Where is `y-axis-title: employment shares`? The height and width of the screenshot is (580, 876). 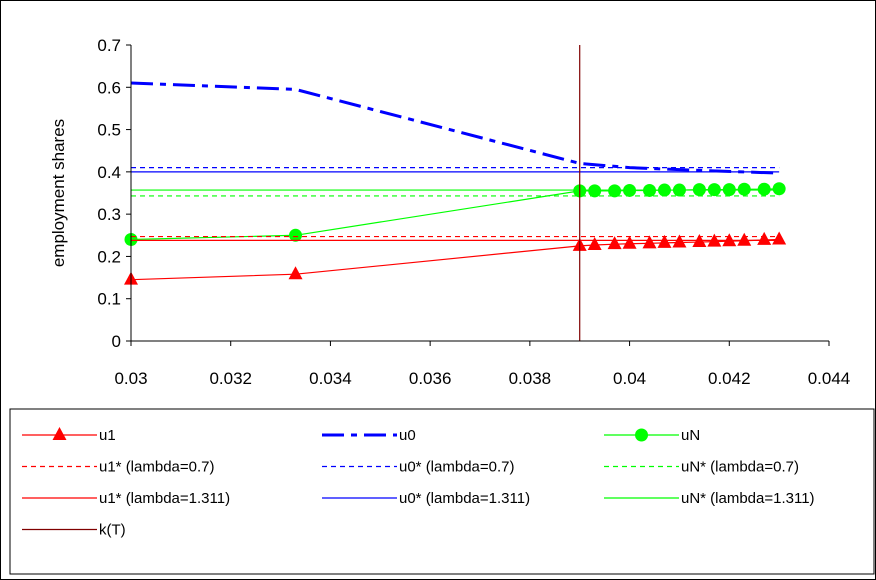 y-axis-title: employment shares is located at coordinates (58, 193).